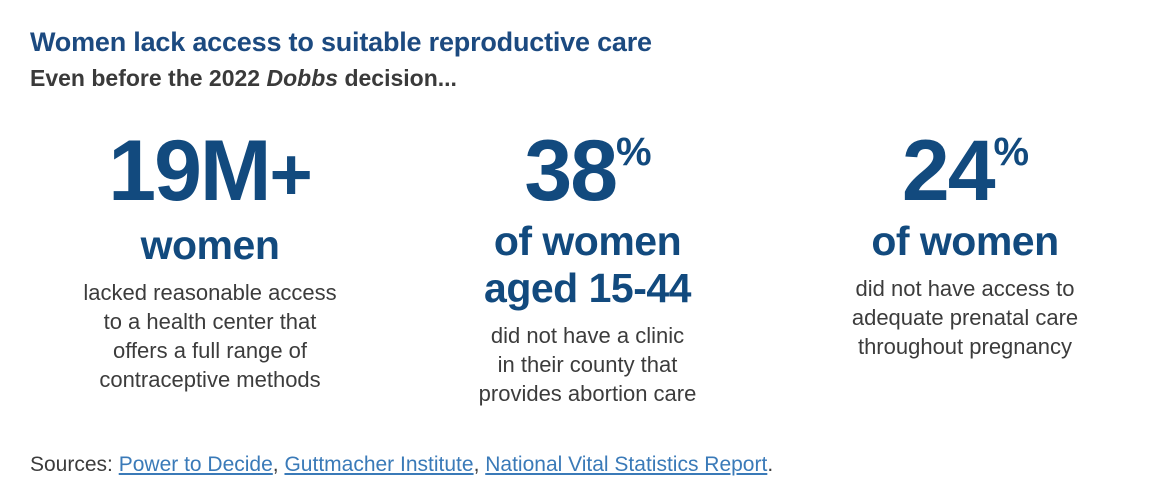 The image size is (1175, 501). I want to click on stat-description-line: offers a full range of, so click(210, 350).